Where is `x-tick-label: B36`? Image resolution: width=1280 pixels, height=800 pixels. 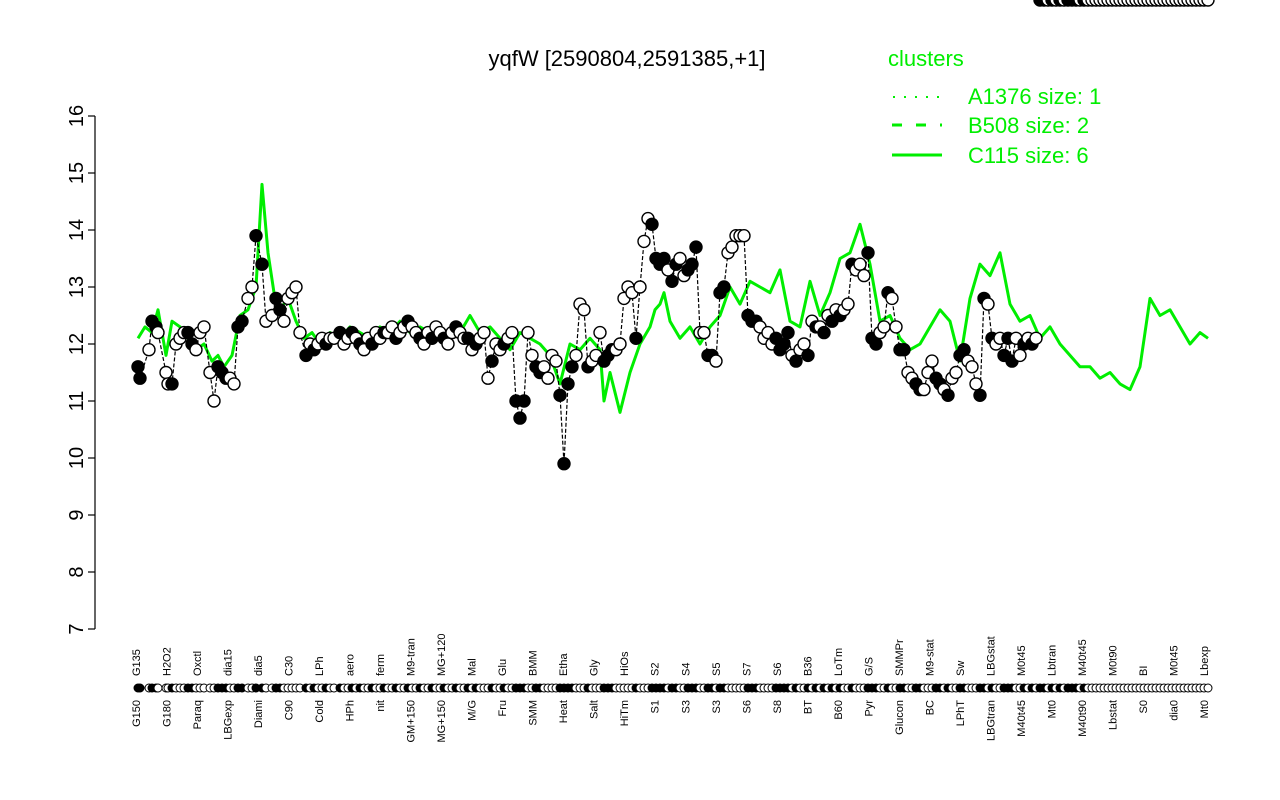
x-tick-label: B36 is located at coordinates (808, 666).